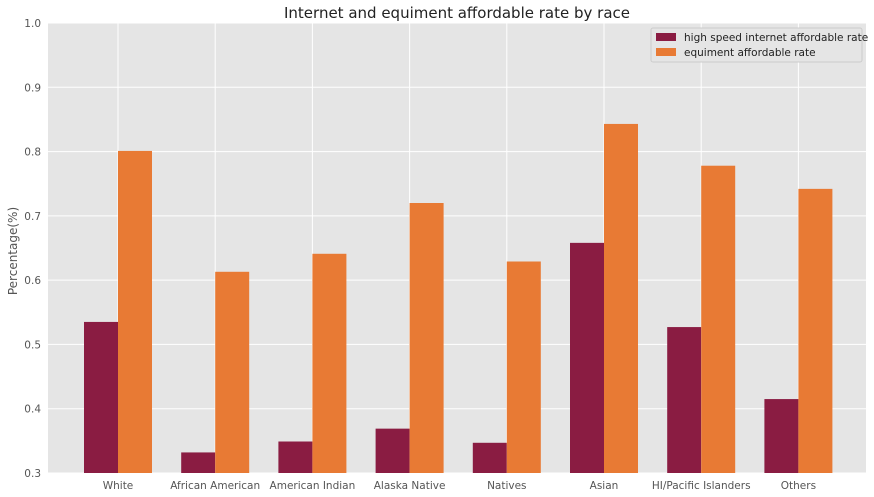 The image size is (874, 497). What do you see at coordinates (32, 249) in the screenshot?
I see `y-axis-ticks: 0.3 0.4 0.5 0.6 0.7 0.8 0.9 1.0` at bounding box center [32, 249].